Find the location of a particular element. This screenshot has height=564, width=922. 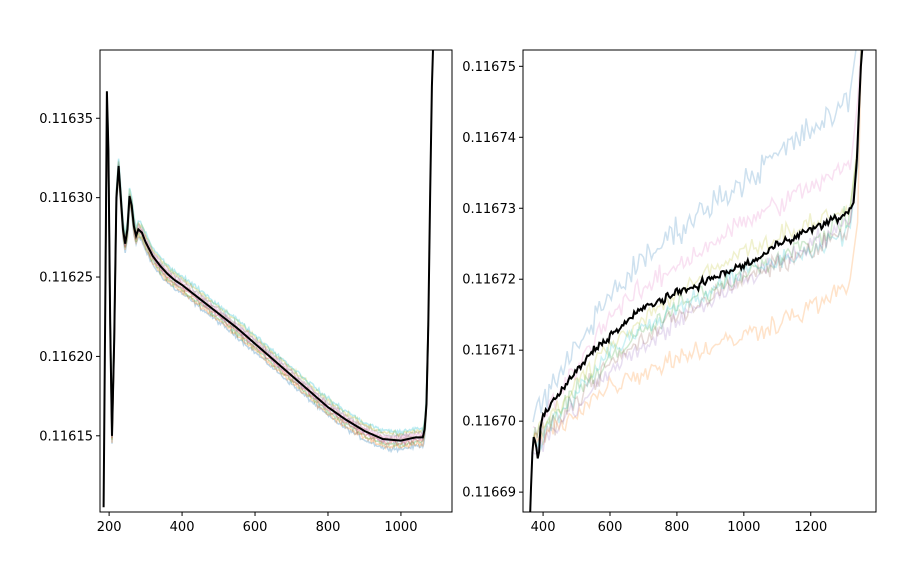

y-tick-label: 0.11625 is located at coordinates (66, 278).